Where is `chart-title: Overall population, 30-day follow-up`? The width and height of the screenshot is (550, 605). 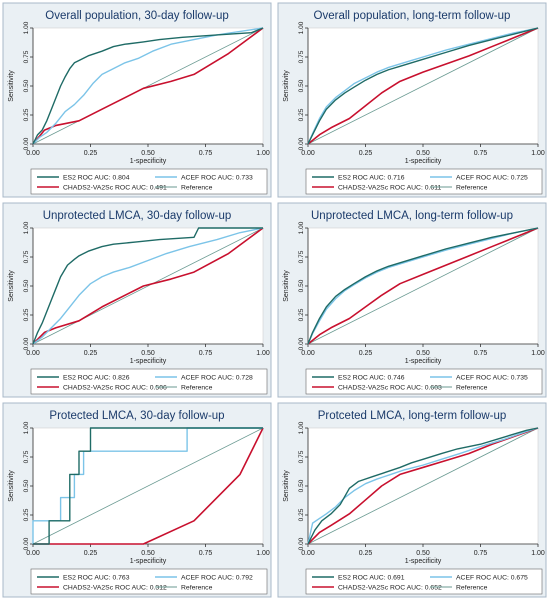 chart-title: Overall population, 30-day follow-up is located at coordinates (136, 16).